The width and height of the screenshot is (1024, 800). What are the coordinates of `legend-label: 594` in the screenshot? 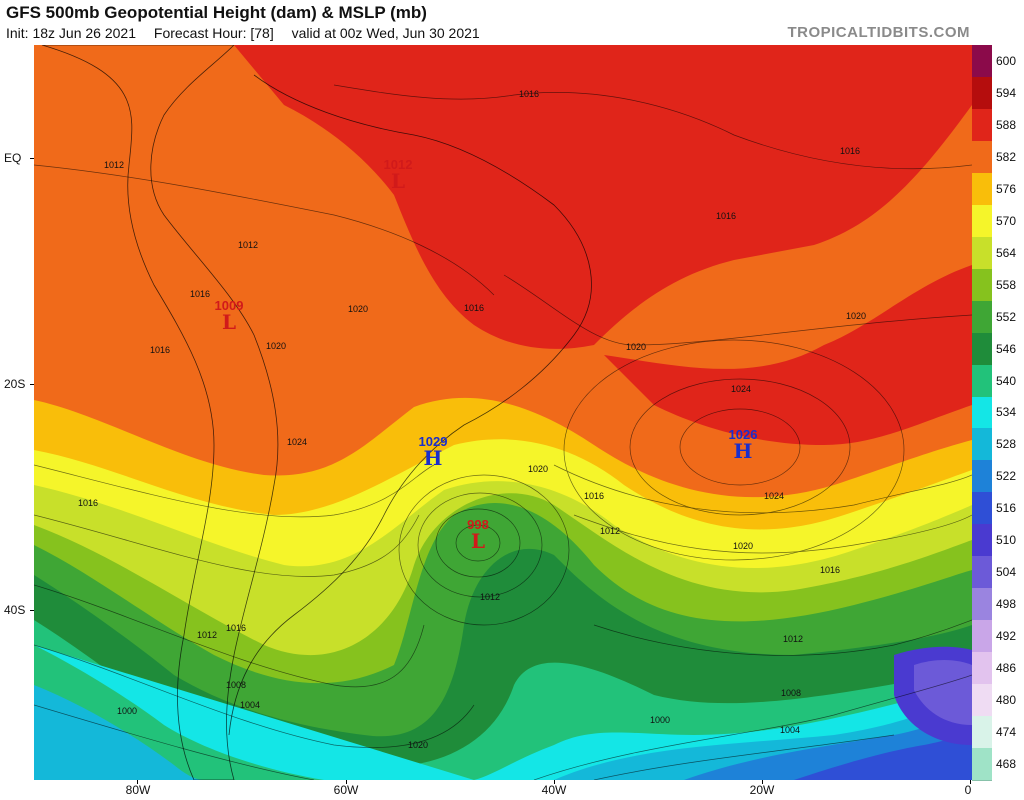 It's located at (1006, 92).